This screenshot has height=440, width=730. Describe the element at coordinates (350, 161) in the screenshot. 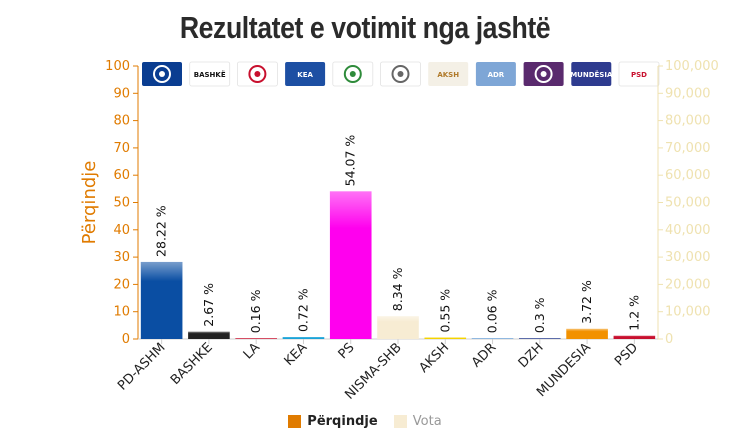

I see `data-label: 54.07 %` at that location.